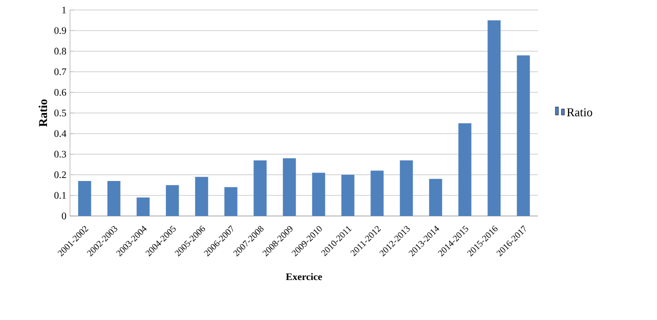 The image size is (657, 320). I want to click on y-tick-label: 0, so click(64, 216).